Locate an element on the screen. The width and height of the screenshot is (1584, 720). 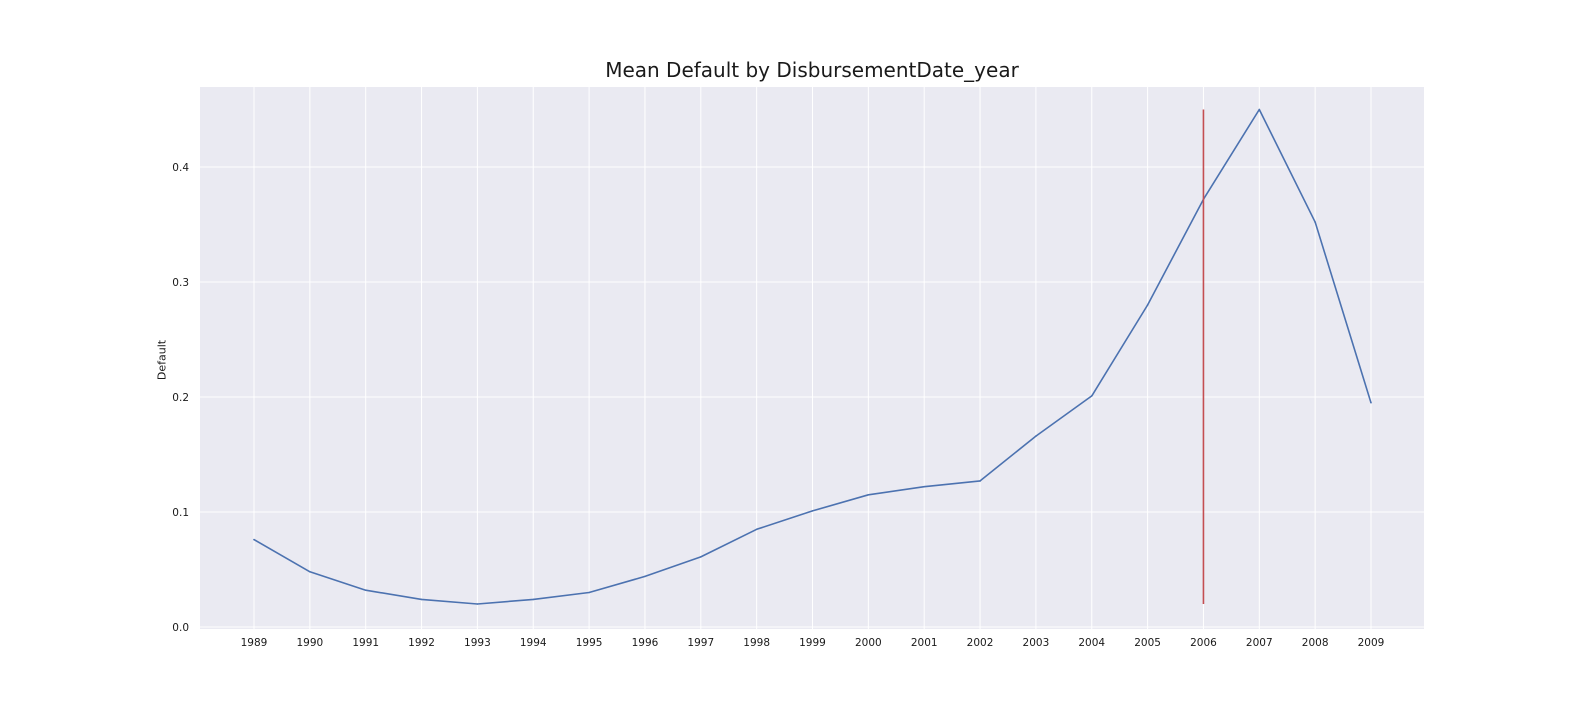
x-tick-label: 1993 is located at coordinates (477, 643).